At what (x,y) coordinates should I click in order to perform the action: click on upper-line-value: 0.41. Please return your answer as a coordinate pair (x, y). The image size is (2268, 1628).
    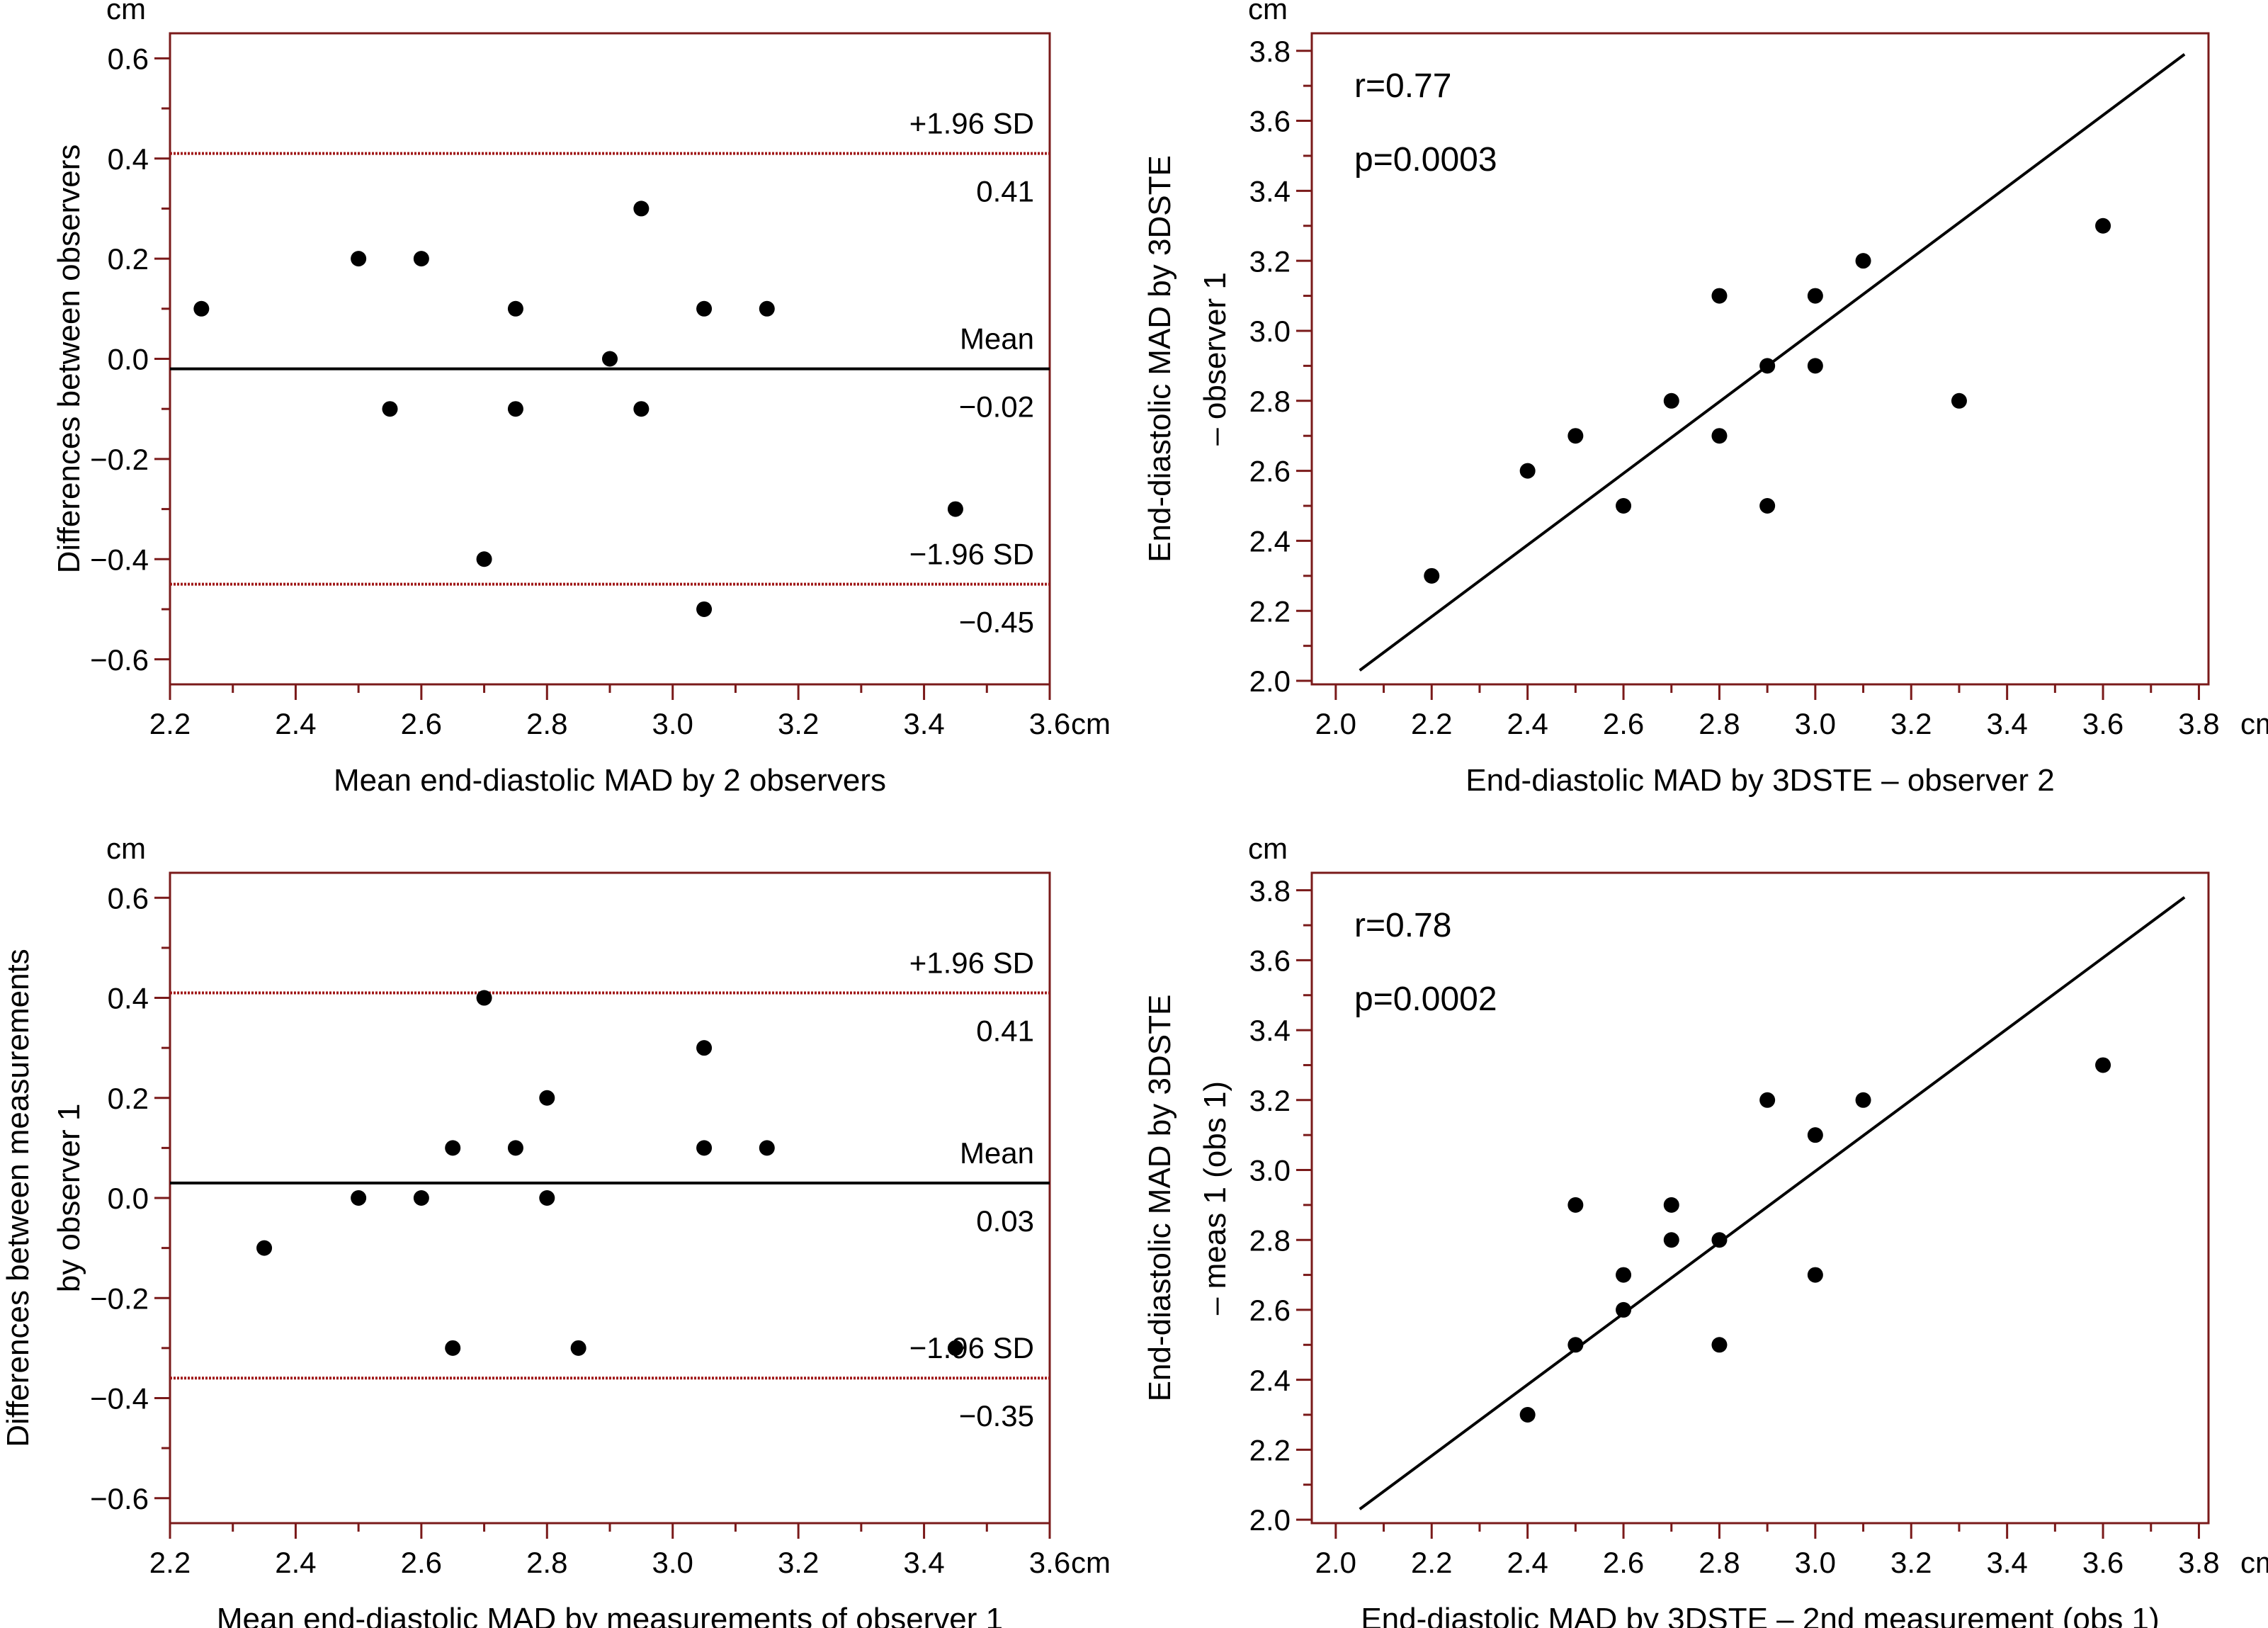
    Looking at the image, I should click on (1005, 191).